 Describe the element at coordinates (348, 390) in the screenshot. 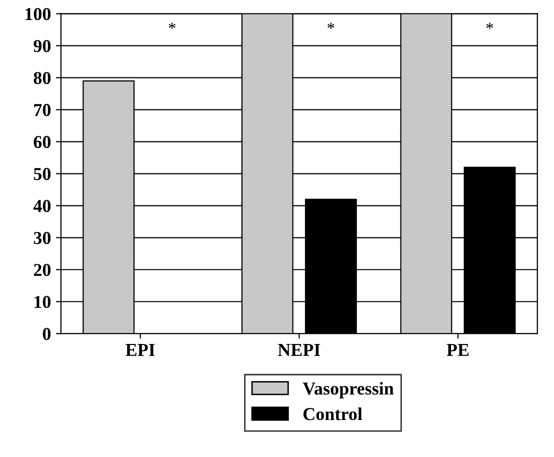

I see `legend-label: Vasopressin` at that location.